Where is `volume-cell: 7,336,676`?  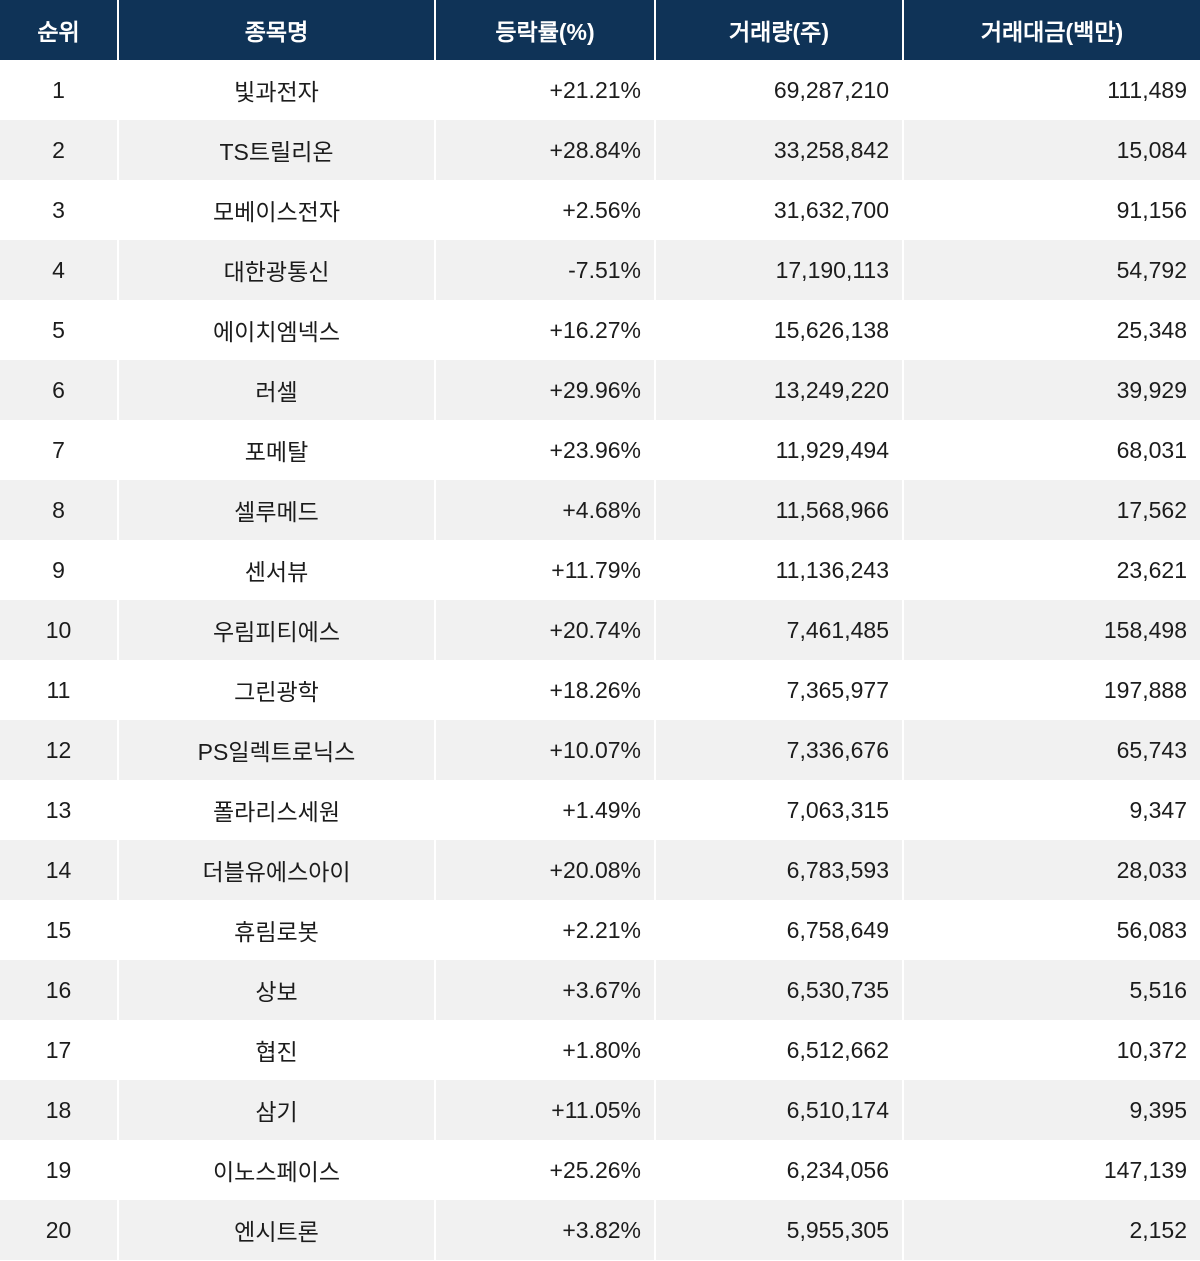 volume-cell: 7,336,676 is located at coordinates (778, 750).